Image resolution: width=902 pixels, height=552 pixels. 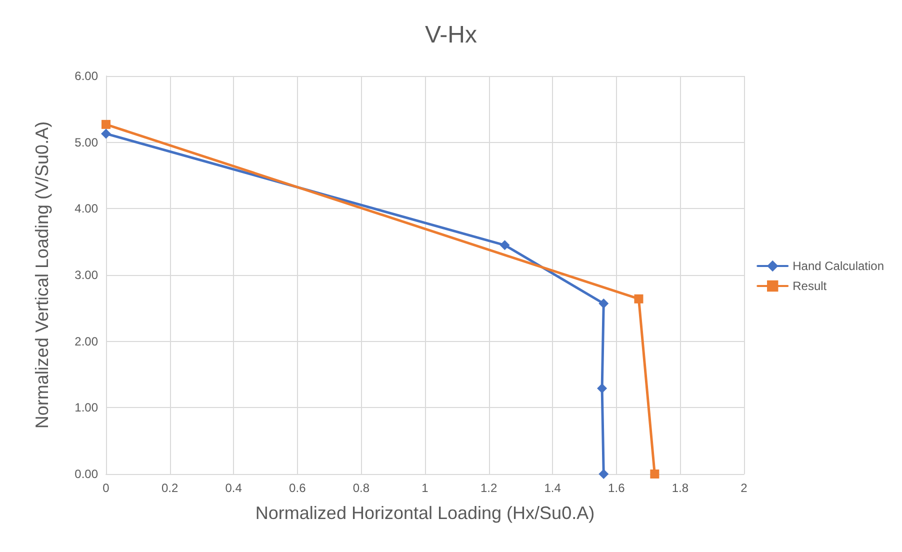 I want to click on x-tick-label: 0.2, so click(x=169, y=488).